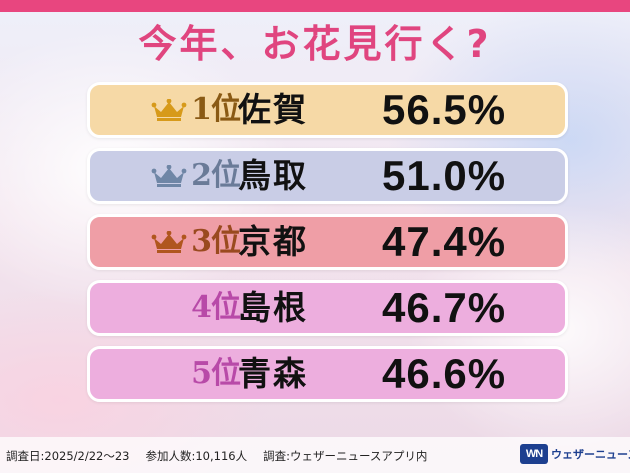 The image size is (630, 473). What do you see at coordinates (315, 44) in the screenshot?
I see `chart-title: 今年、お花見行く?` at bounding box center [315, 44].